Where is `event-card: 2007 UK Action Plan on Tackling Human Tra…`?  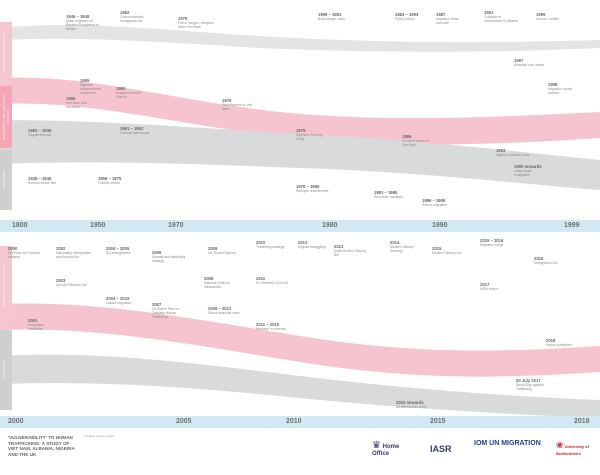
event-card: 2007 UK Action Plan on Tackling Human Tra… is located at coordinates (166, 311).